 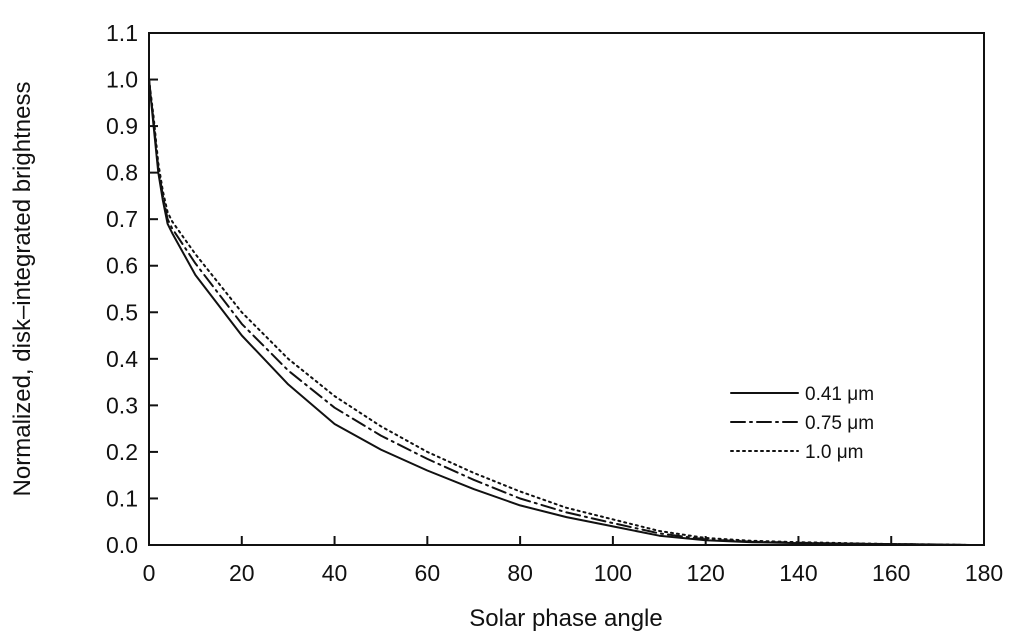 What do you see at coordinates (122, 173) in the screenshot?
I see `y-tick-label: 0.8` at bounding box center [122, 173].